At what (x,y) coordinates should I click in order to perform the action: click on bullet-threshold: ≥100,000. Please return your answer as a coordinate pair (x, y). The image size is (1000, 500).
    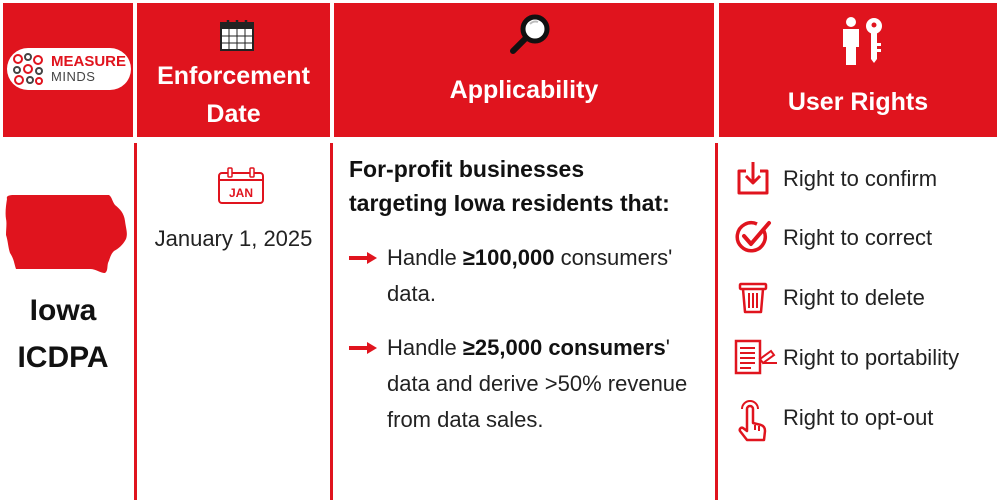
    Looking at the image, I should click on (508, 257).